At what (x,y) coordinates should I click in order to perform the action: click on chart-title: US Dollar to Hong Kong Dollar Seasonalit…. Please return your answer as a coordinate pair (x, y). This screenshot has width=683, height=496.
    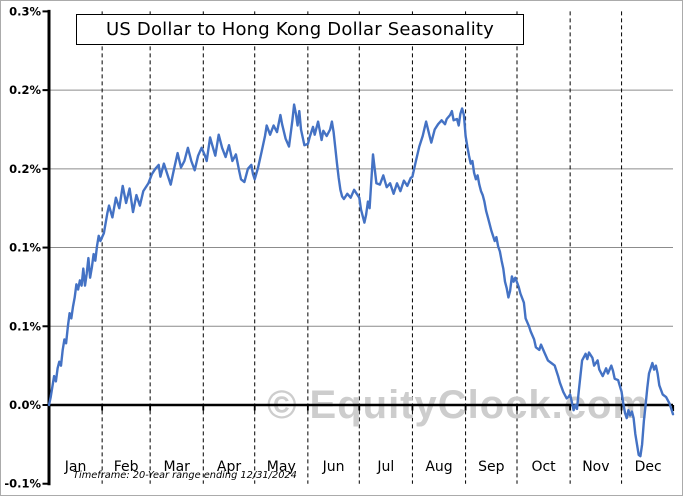
    Looking at the image, I should click on (300, 29).